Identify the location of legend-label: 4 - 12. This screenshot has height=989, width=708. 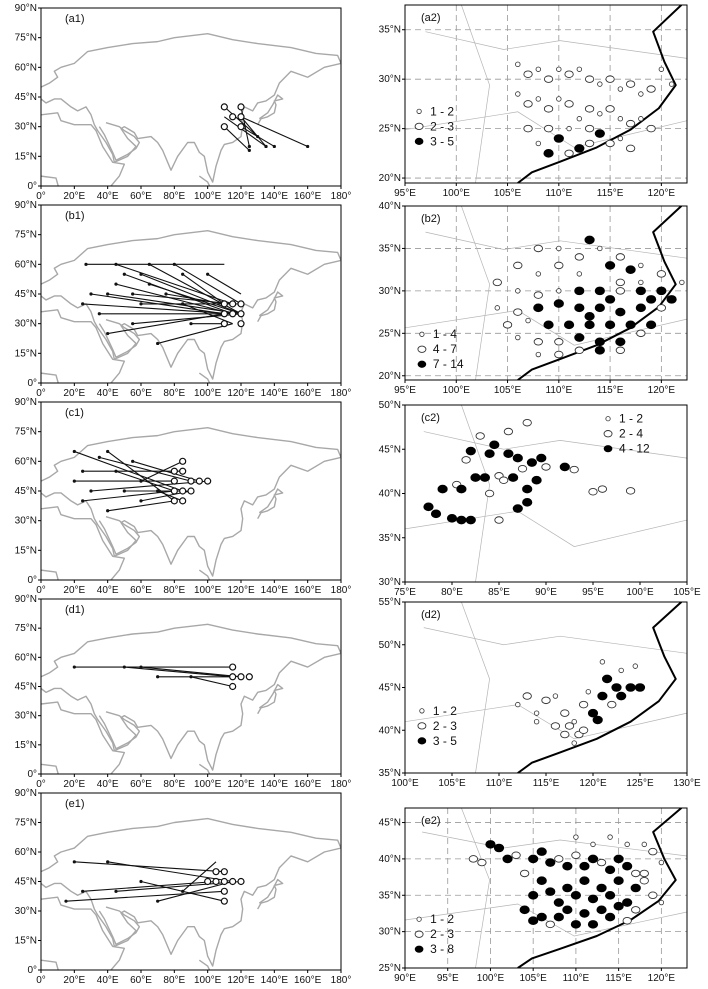
(634, 449).